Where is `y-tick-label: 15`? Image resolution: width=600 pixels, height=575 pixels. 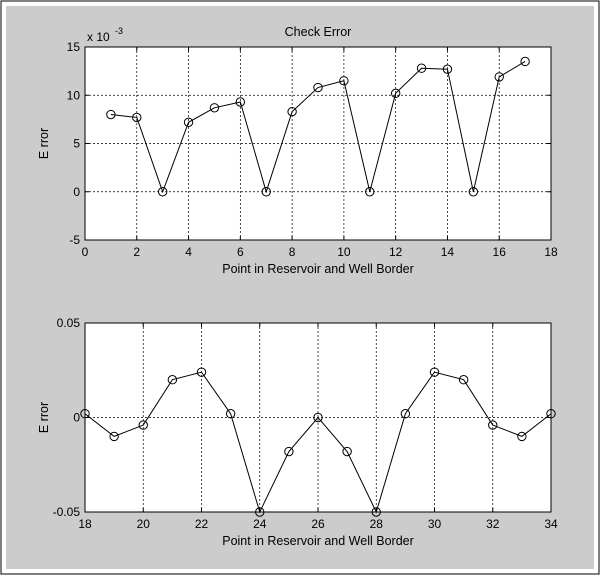
y-tick-label: 15 is located at coordinates (74, 47).